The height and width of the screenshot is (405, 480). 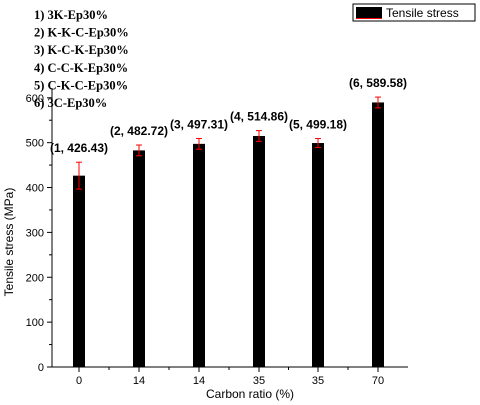 What do you see at coordinates (378, 381) in the screenshot?
I see `x-tick-label: 70` at bounding box center [378, 381].